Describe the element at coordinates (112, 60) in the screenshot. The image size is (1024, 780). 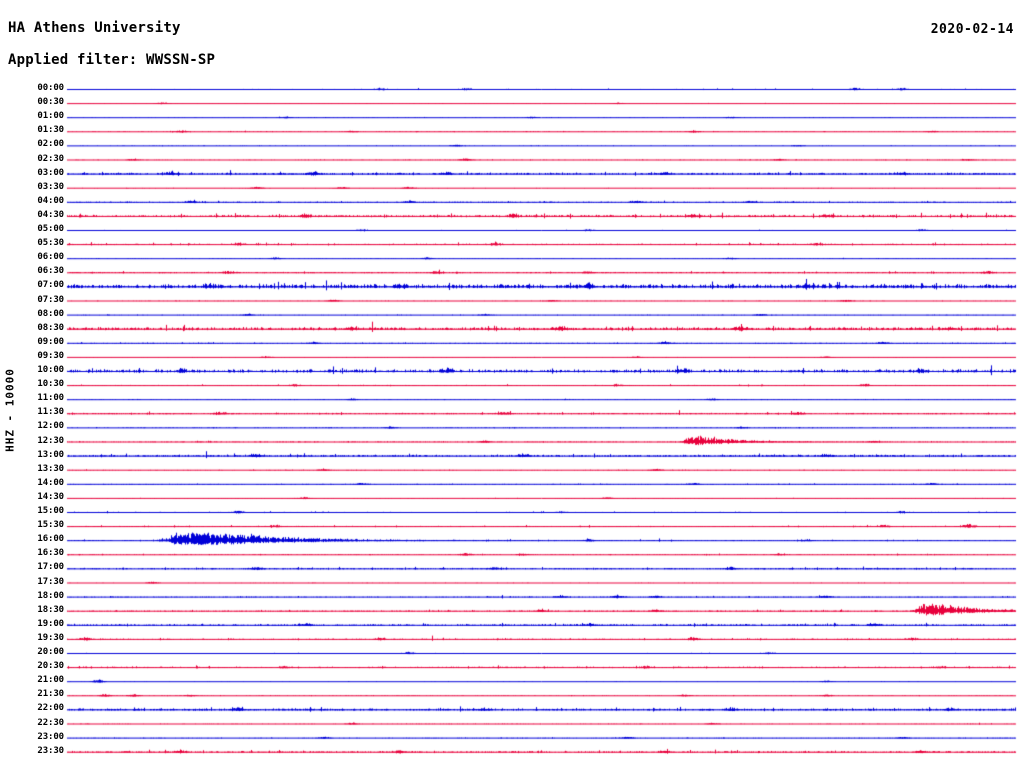
I see `applied-filter-label: Applied filter: WWSSN-SP` at that location.